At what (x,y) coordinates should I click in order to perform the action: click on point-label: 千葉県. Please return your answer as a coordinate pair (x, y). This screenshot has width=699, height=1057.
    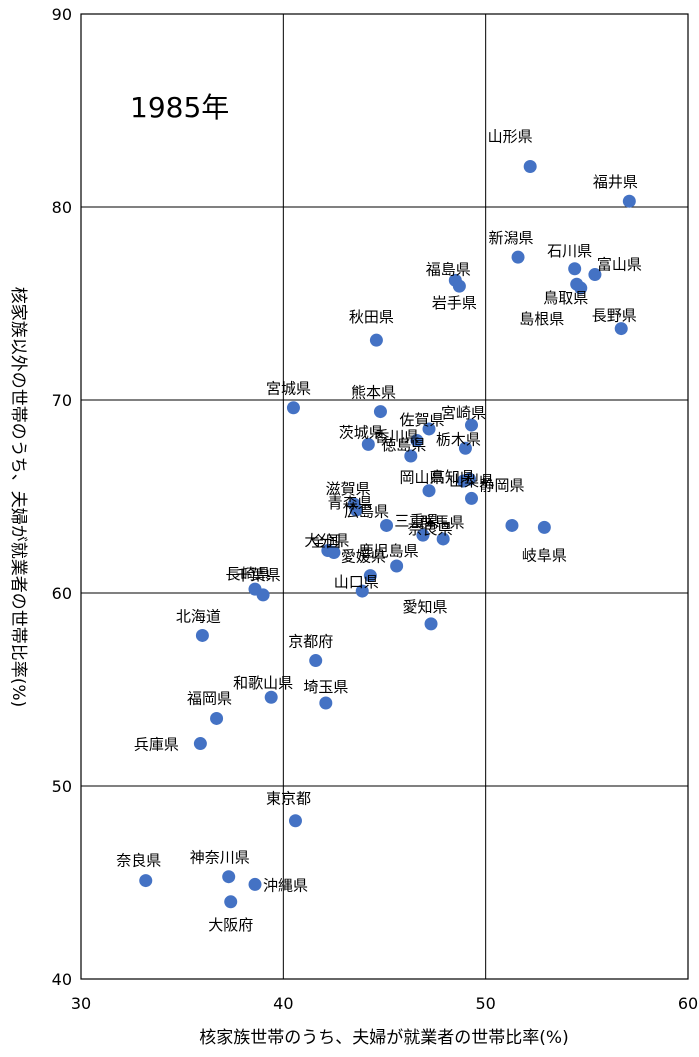
    Looking at the image, I should click on (258, 575).